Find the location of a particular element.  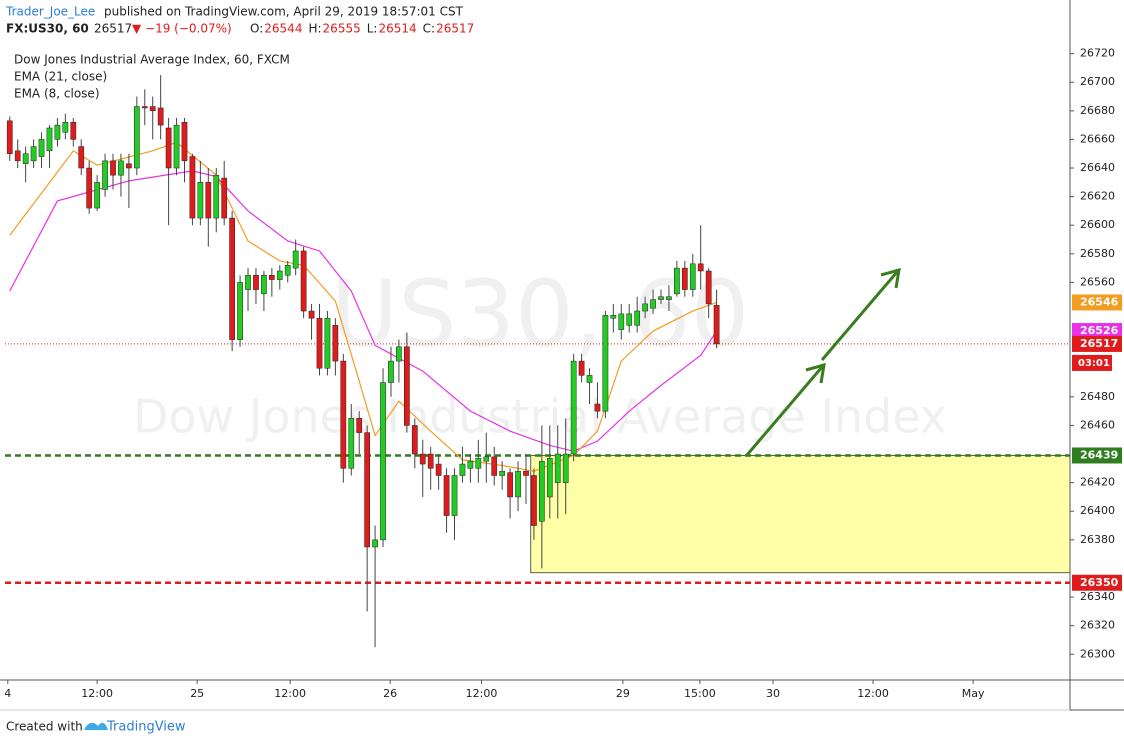

y-tick-label: 26380 is located at coordinates (1097, 539).